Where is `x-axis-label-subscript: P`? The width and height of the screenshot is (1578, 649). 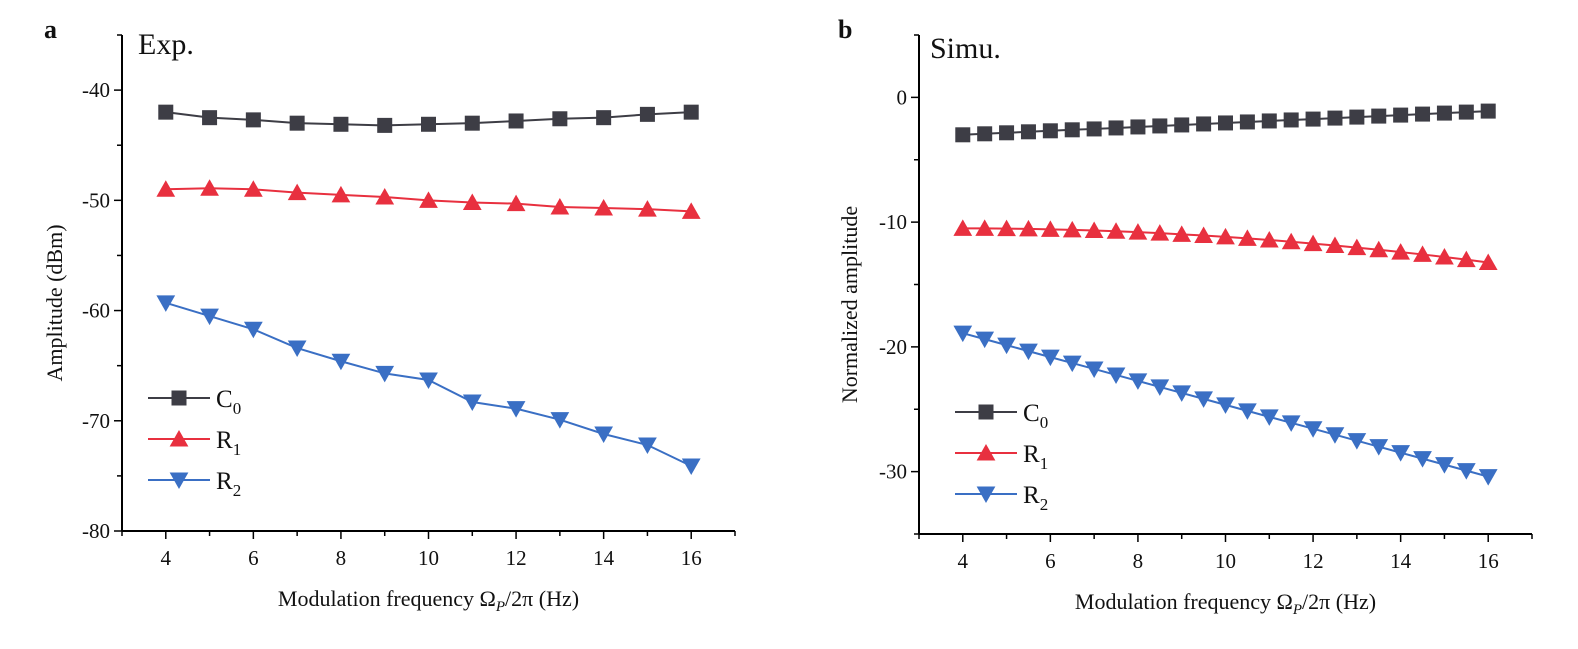
x-axis-label-subscript: P is located at coordinates (1297, 610).